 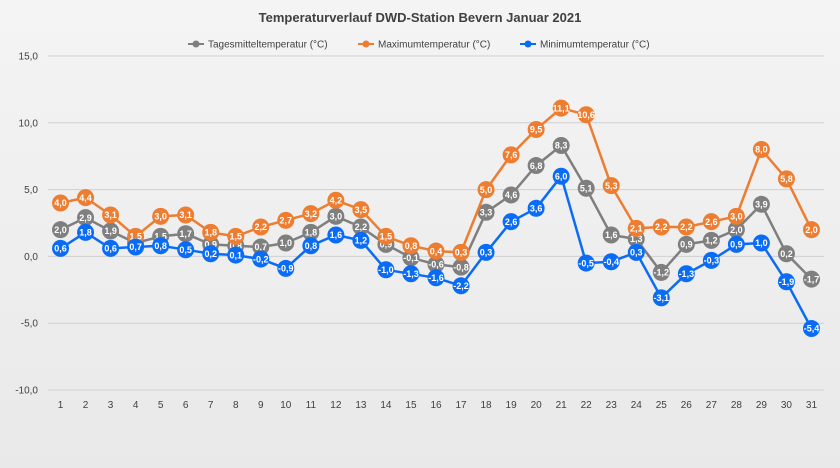 I want to click on data-label: 8,0, so click(x=761, y=150).